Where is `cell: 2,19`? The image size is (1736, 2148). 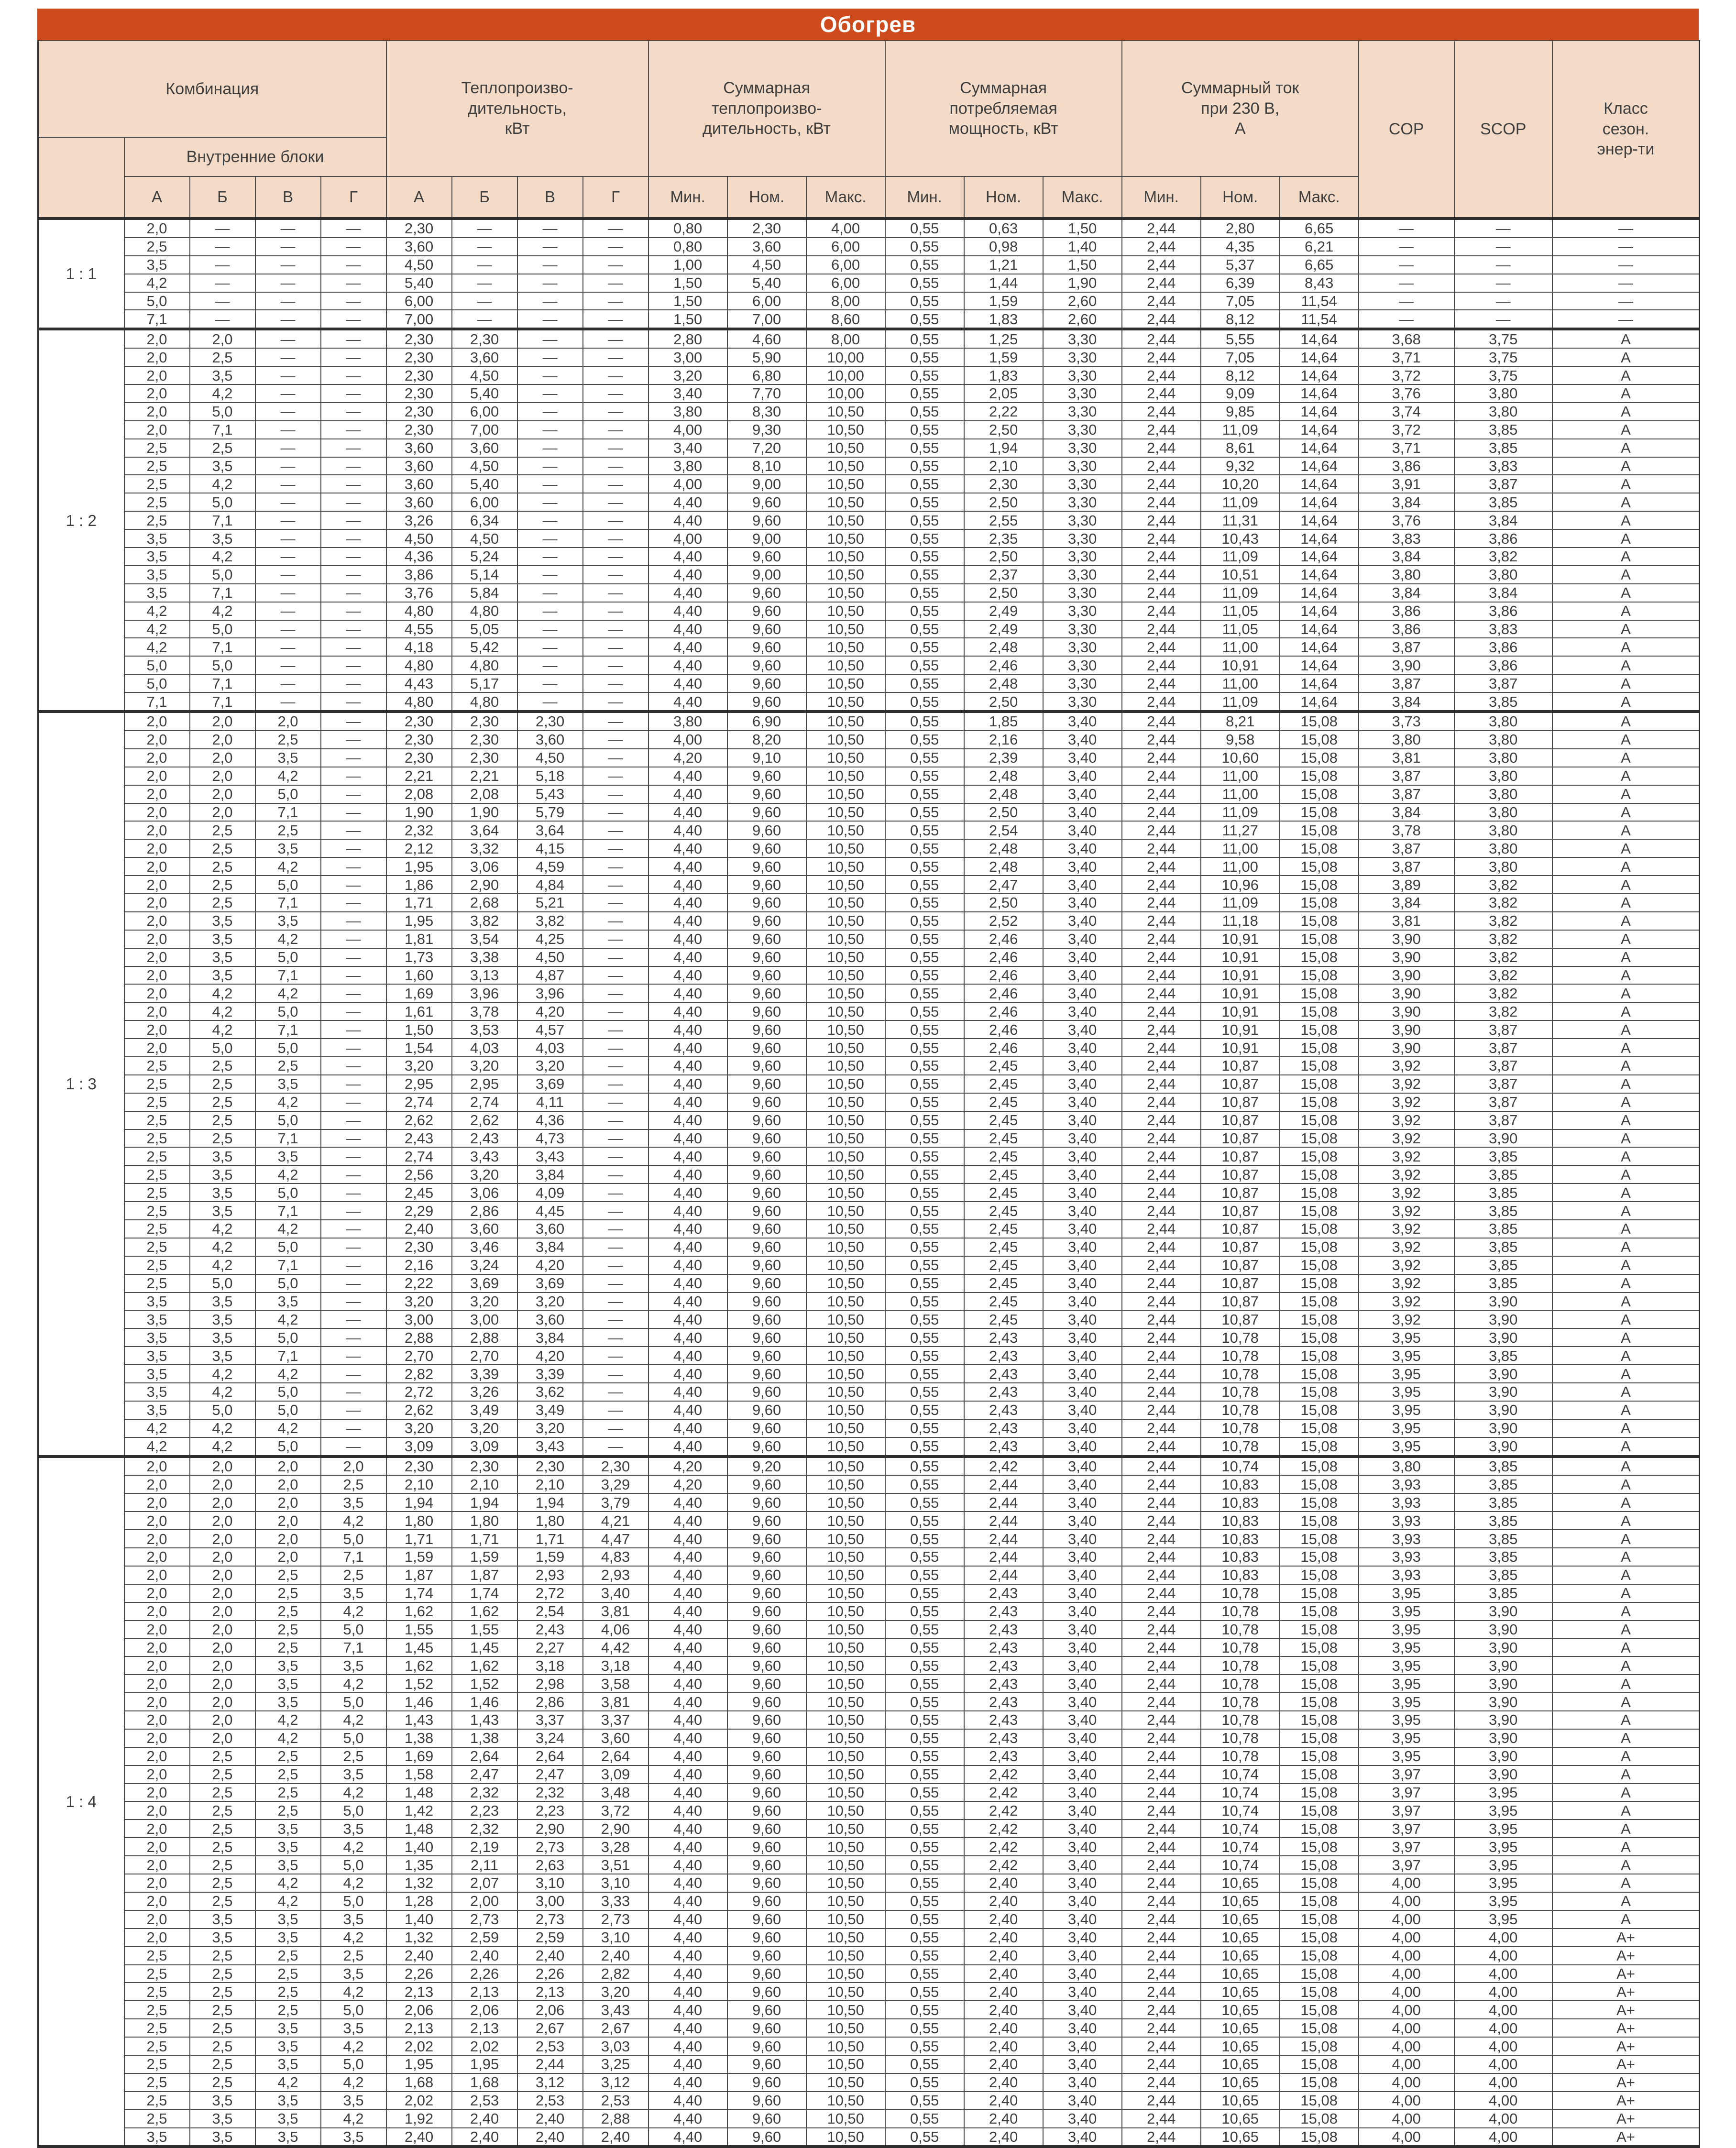
cell: 2,19 is located at coordinates (484, 1847).